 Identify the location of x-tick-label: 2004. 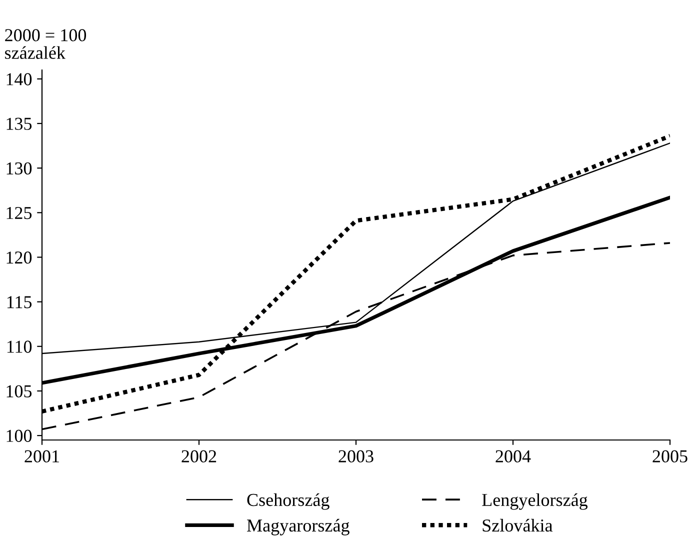
(513, 456).